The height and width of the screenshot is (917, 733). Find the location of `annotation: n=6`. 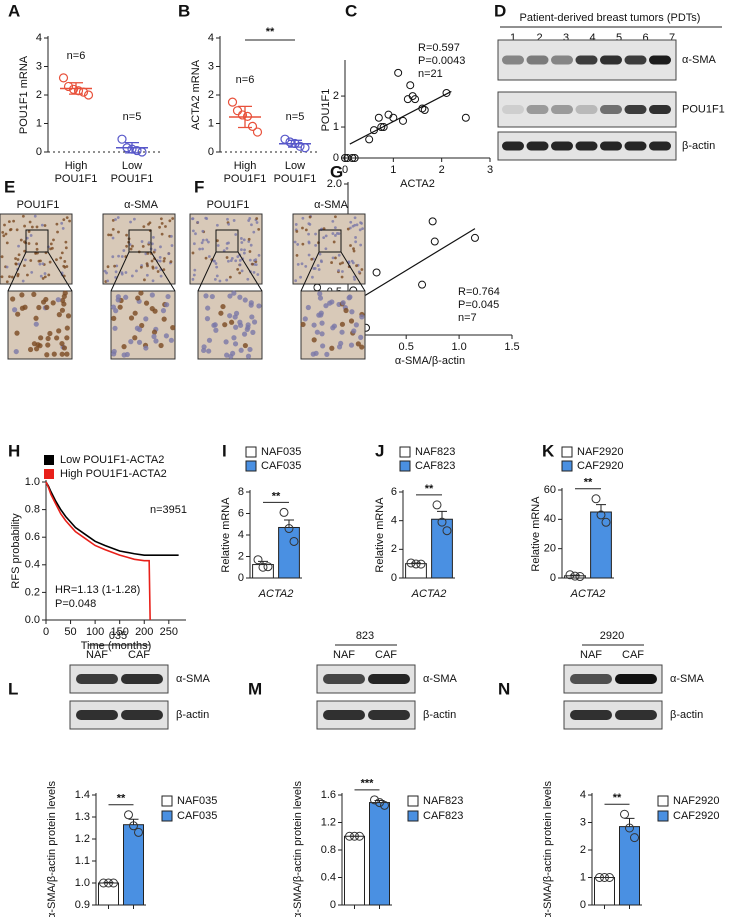

annotation: n=6 is located at coordinates (76, 56).